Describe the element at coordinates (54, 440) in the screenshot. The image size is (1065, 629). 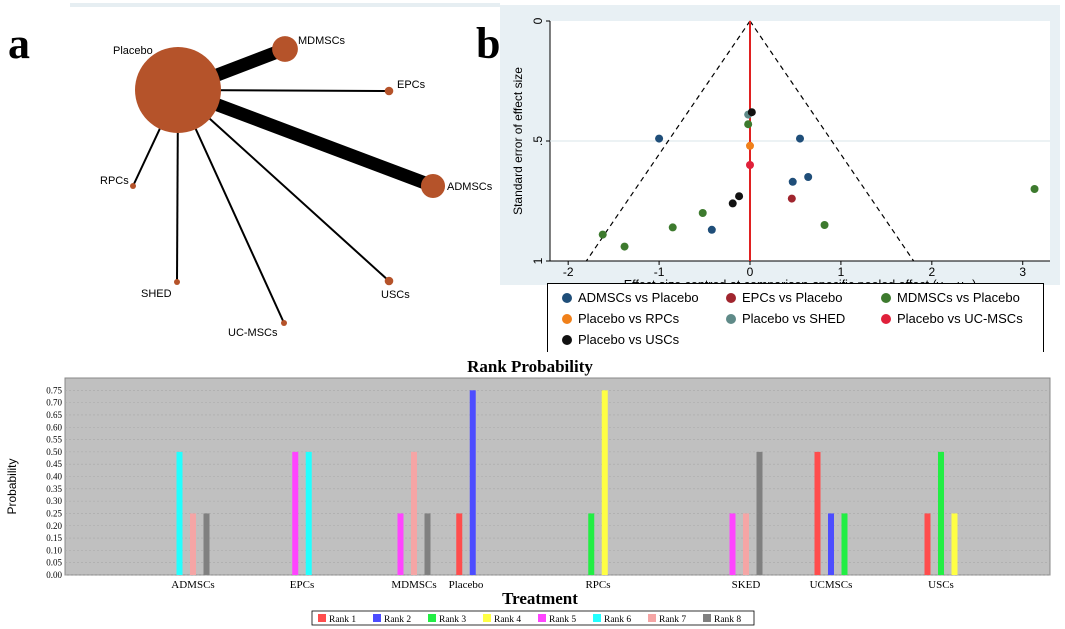
I see `y-tick-label: 0.55` at that location.